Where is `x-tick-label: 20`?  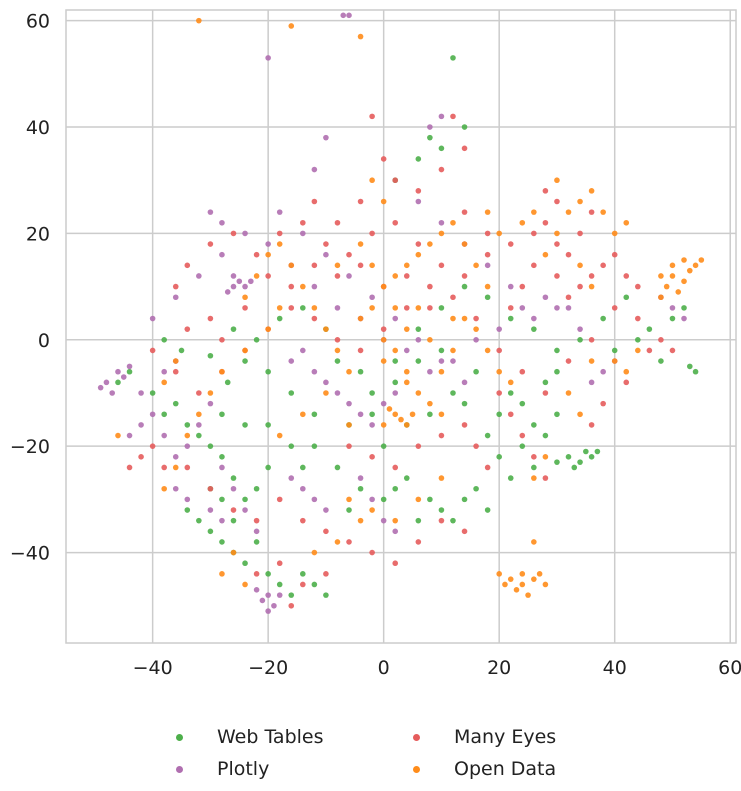
x-tick-label: 20 is located at coordinates (499, 668).